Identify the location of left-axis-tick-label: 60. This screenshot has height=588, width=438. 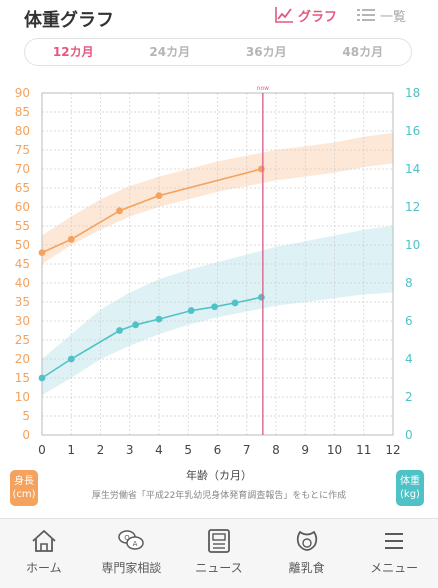
(22, 207).